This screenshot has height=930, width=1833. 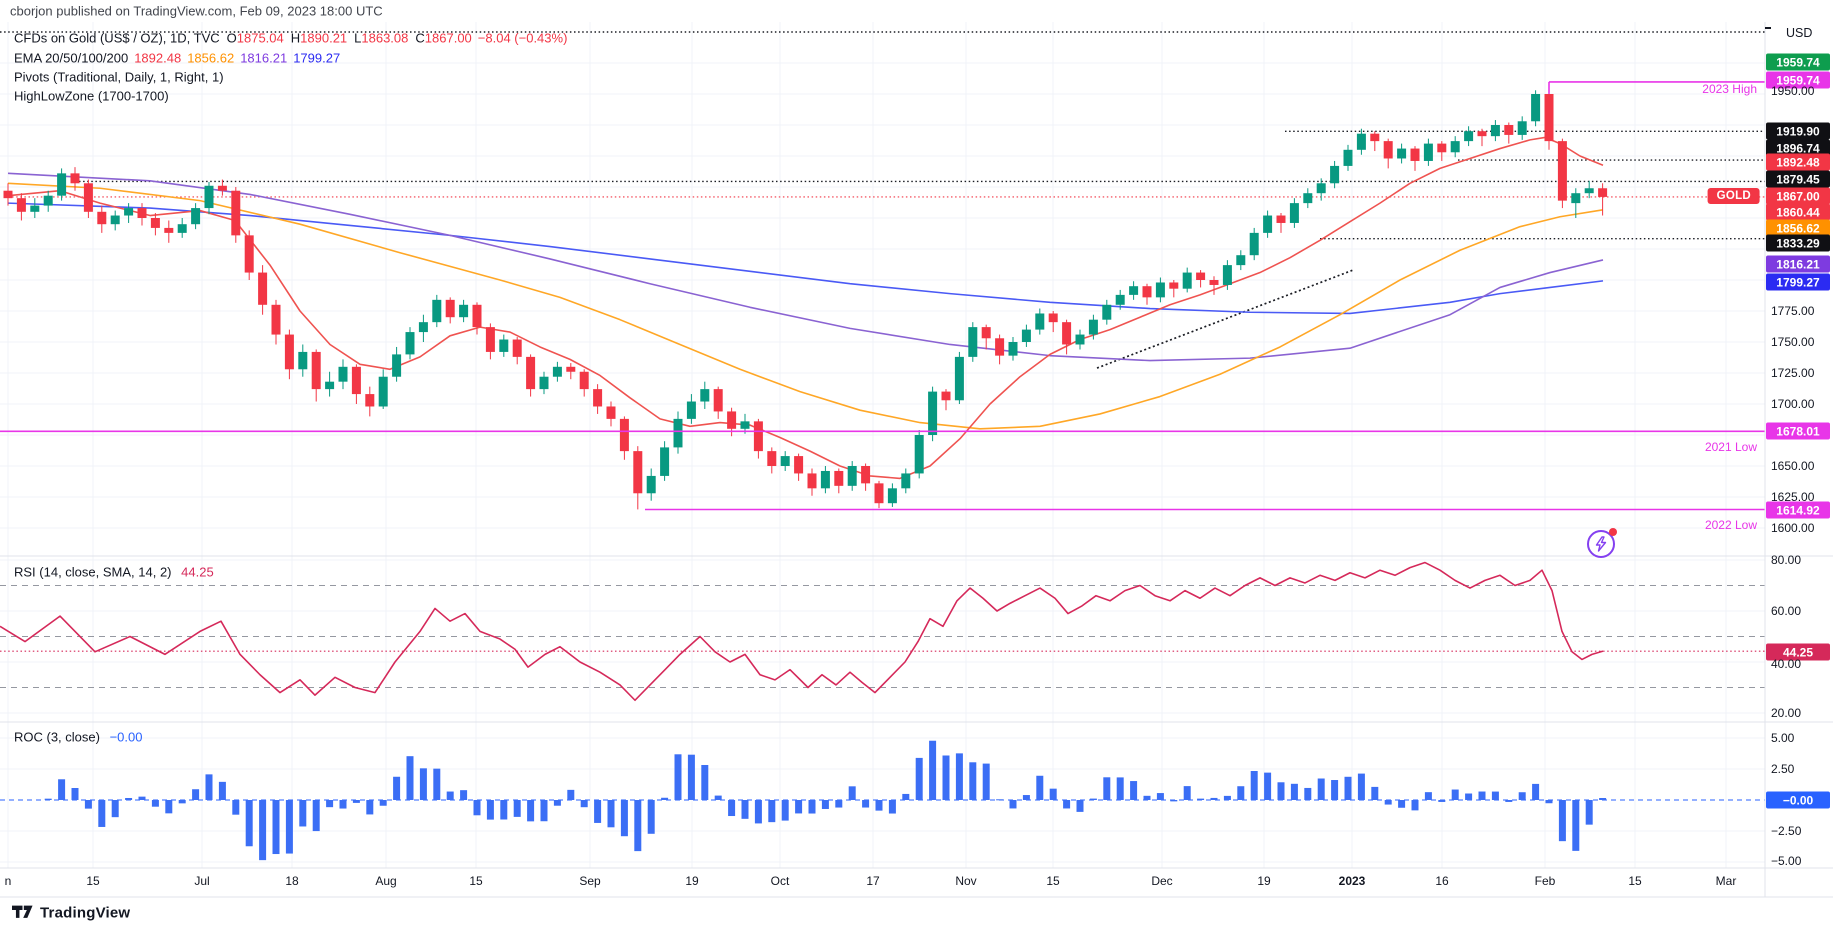 What do you see at coordinates (1798, 431) in the screenshot?
I see `price-axis-badge: 1678.01` at bounding box center [1798, 431].